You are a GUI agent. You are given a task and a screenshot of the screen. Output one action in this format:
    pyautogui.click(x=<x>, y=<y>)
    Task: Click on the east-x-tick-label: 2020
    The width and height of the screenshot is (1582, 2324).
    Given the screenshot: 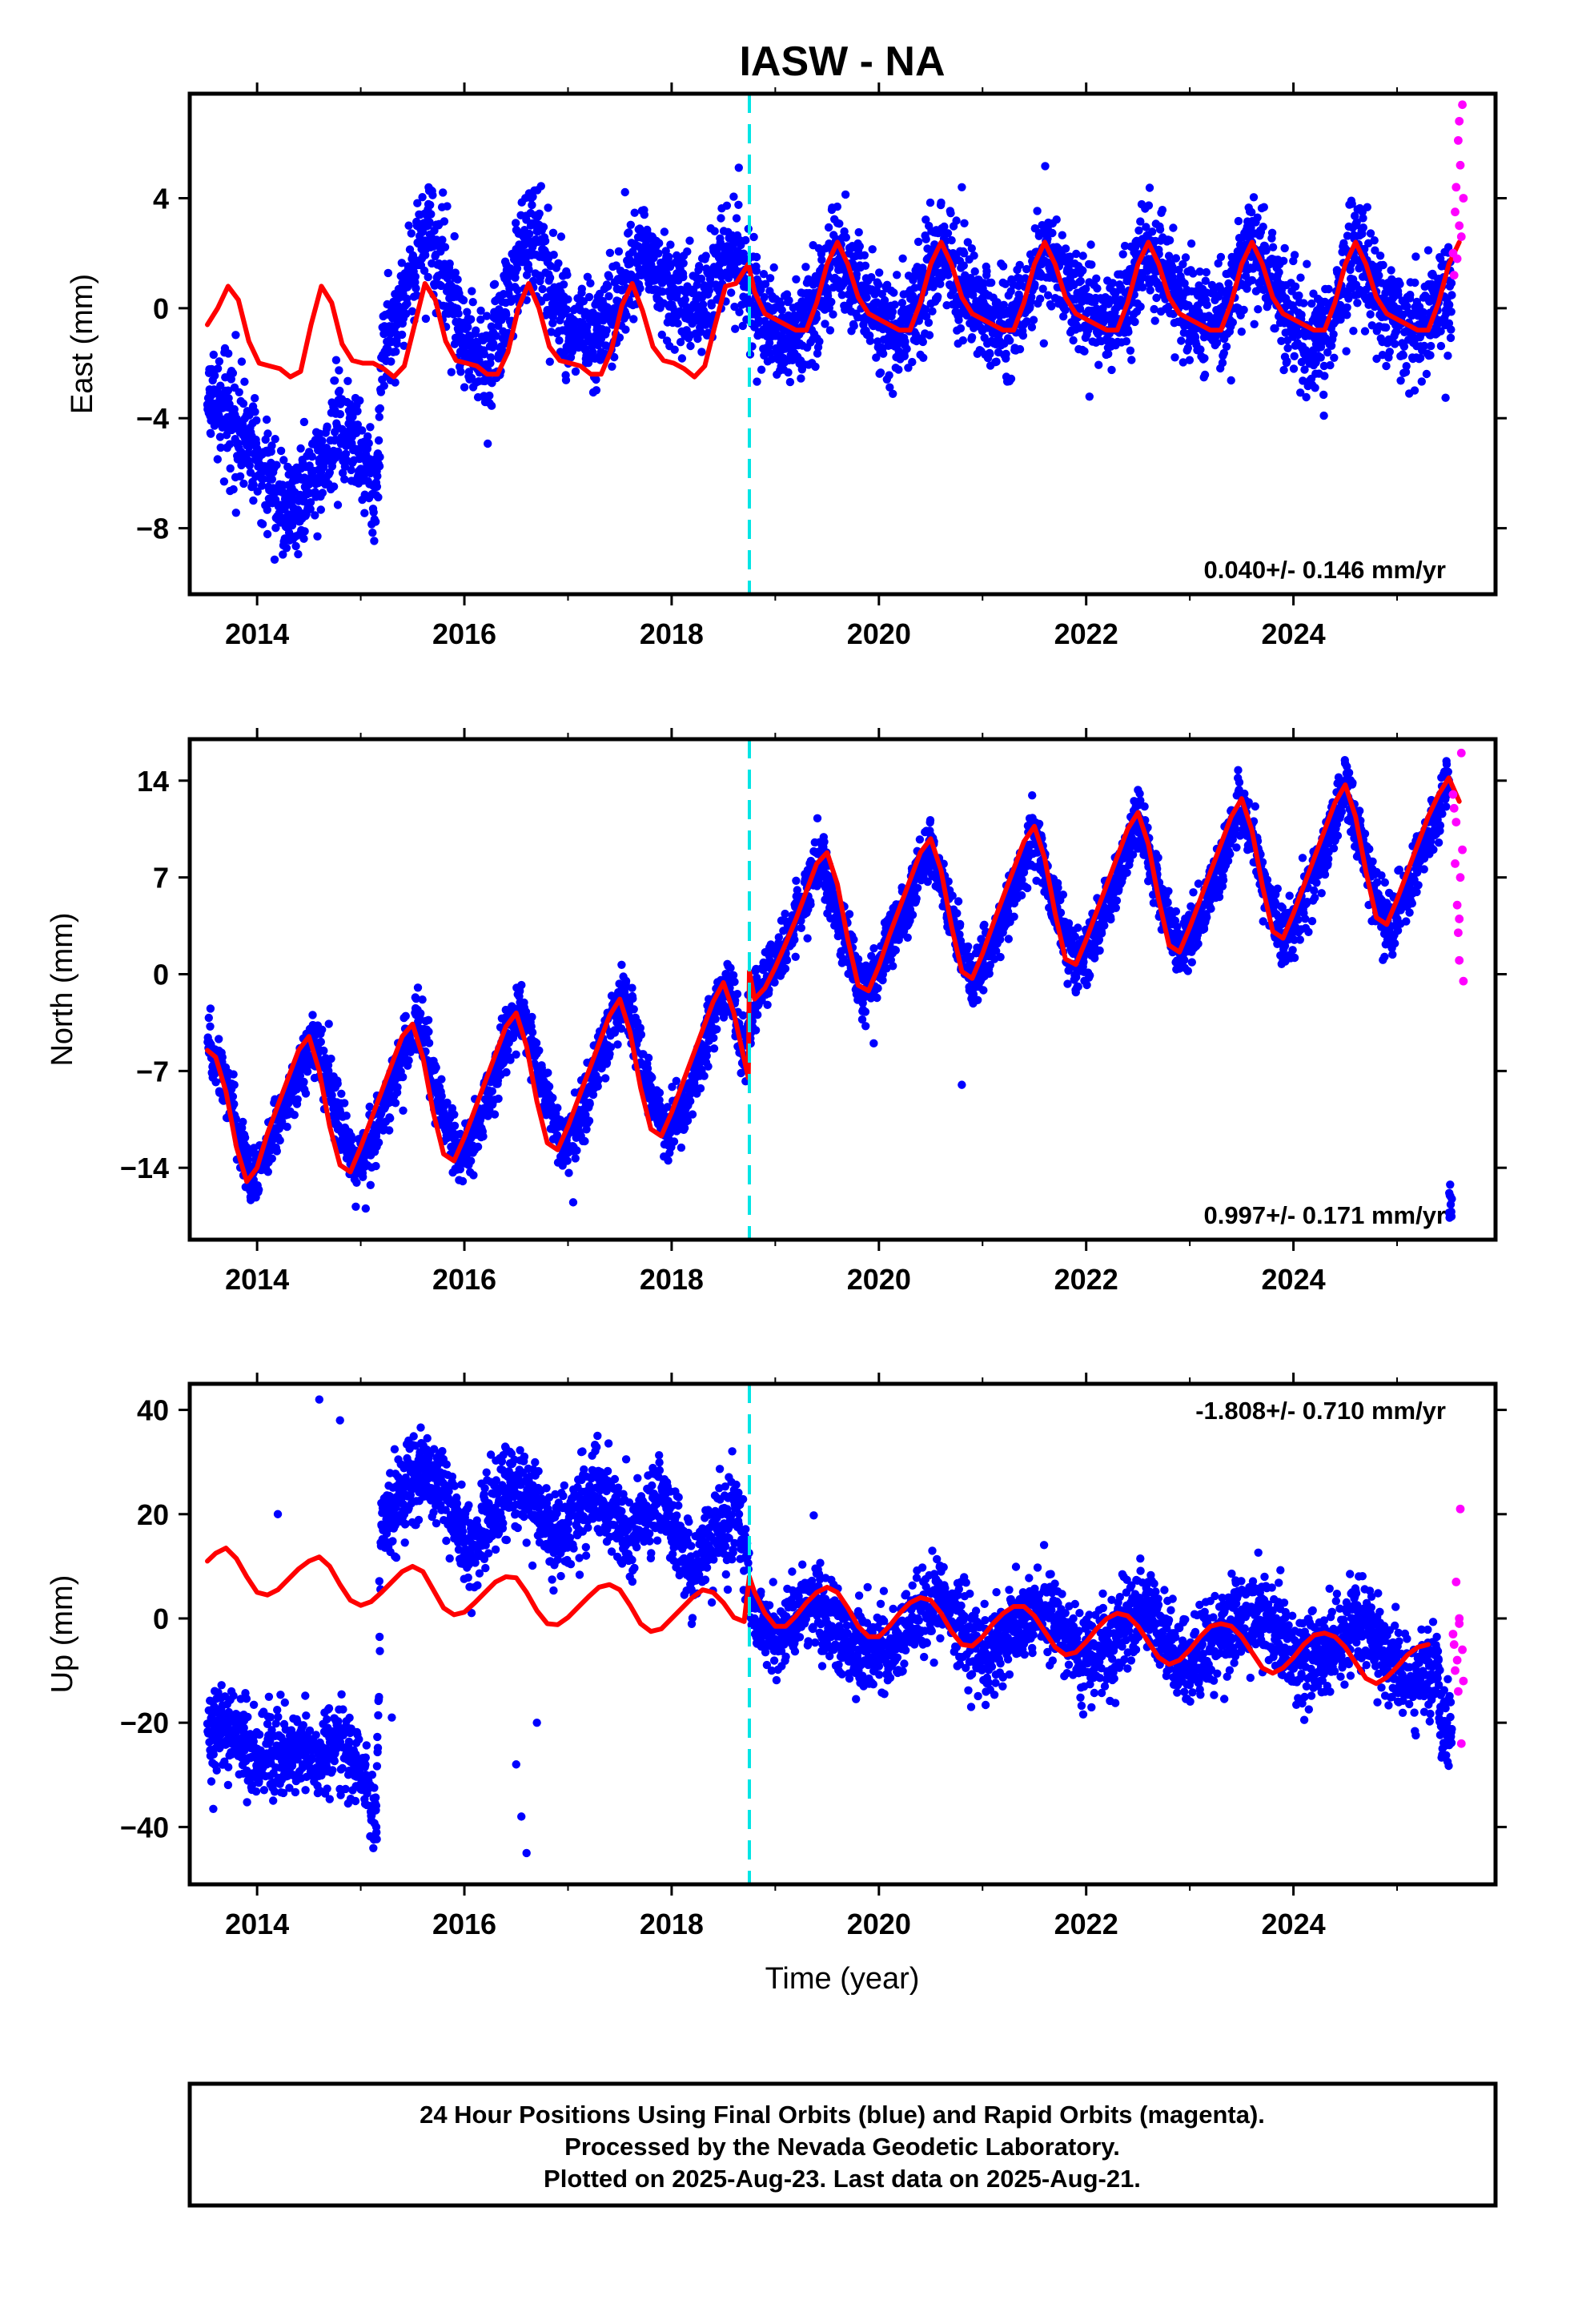 What is the action you would take?
    pyautogui.click(x=879, y=633)
    